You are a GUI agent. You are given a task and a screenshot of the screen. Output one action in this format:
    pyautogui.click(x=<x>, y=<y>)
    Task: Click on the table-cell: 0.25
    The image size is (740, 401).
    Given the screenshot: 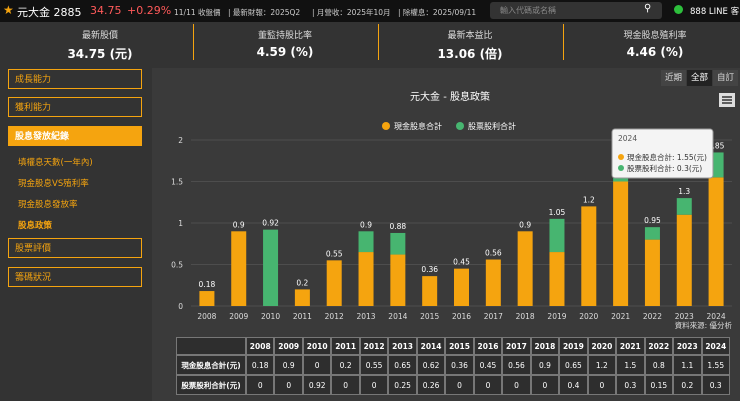 What is the action you would take?
    pyautogui.click(x=402, y=385)
    